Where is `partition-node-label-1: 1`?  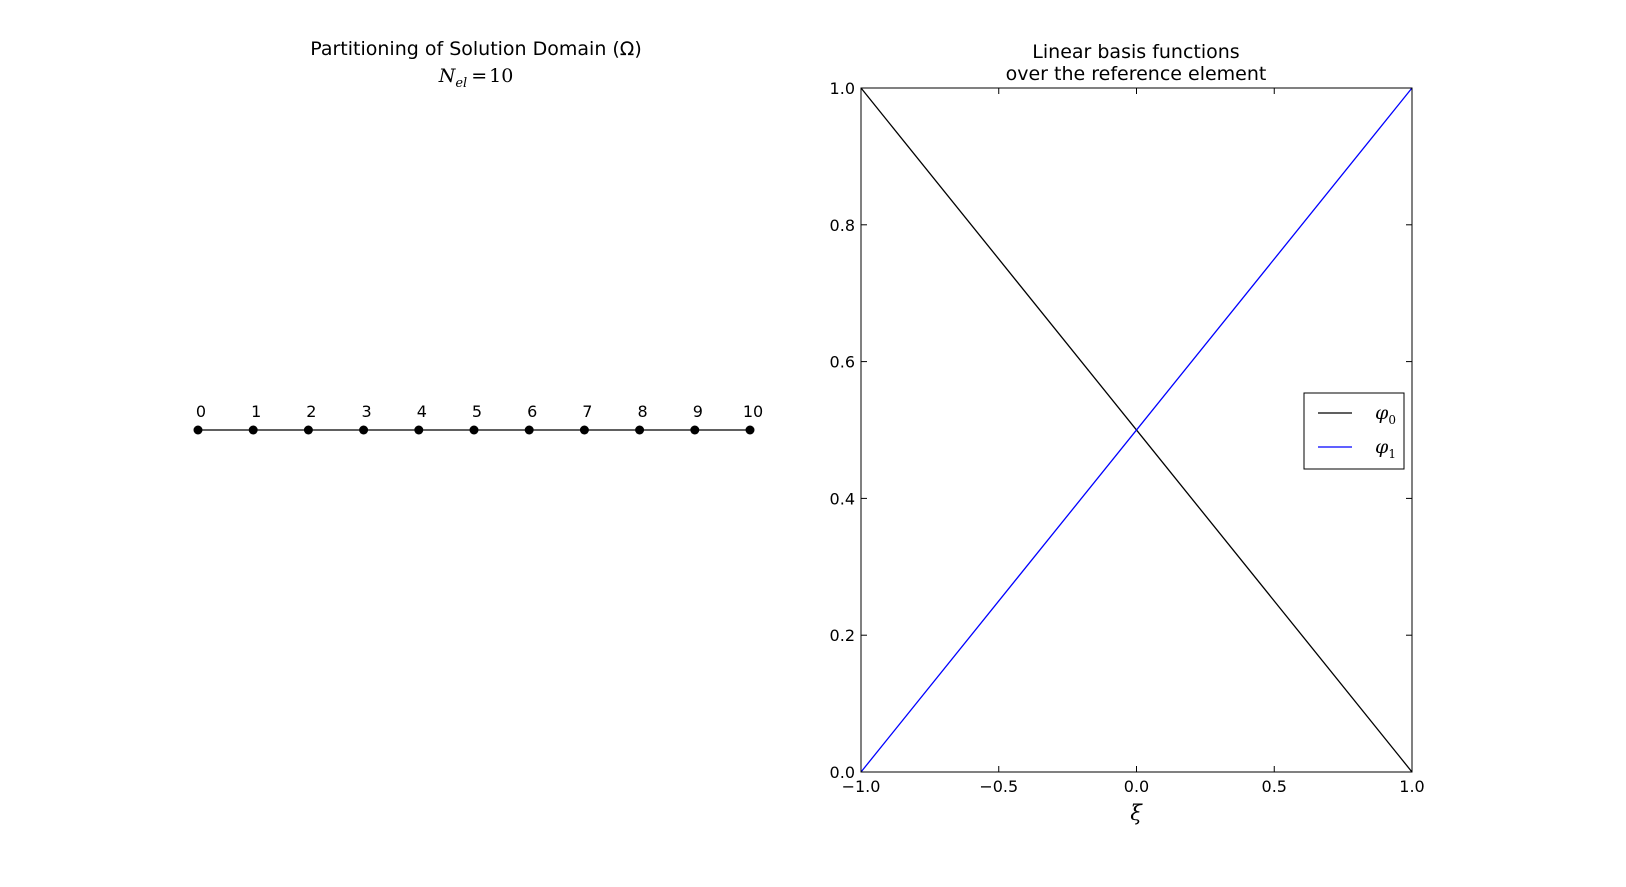
partition-node-label-1: 1 is located at coordinates (256, 411).